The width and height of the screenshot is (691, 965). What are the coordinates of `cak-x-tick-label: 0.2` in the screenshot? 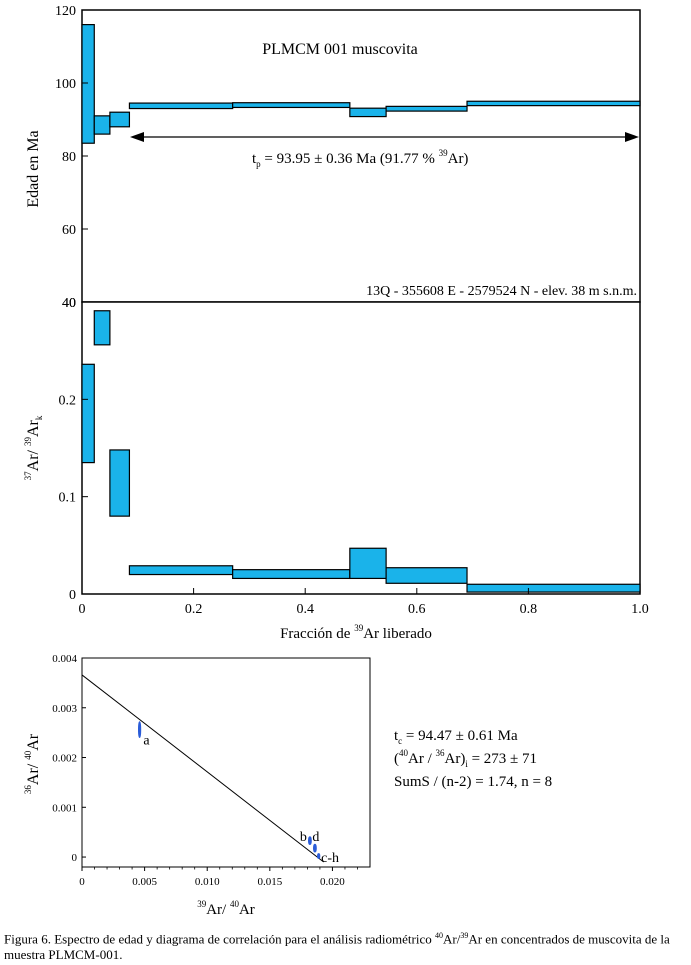 It's located at (194, 609).